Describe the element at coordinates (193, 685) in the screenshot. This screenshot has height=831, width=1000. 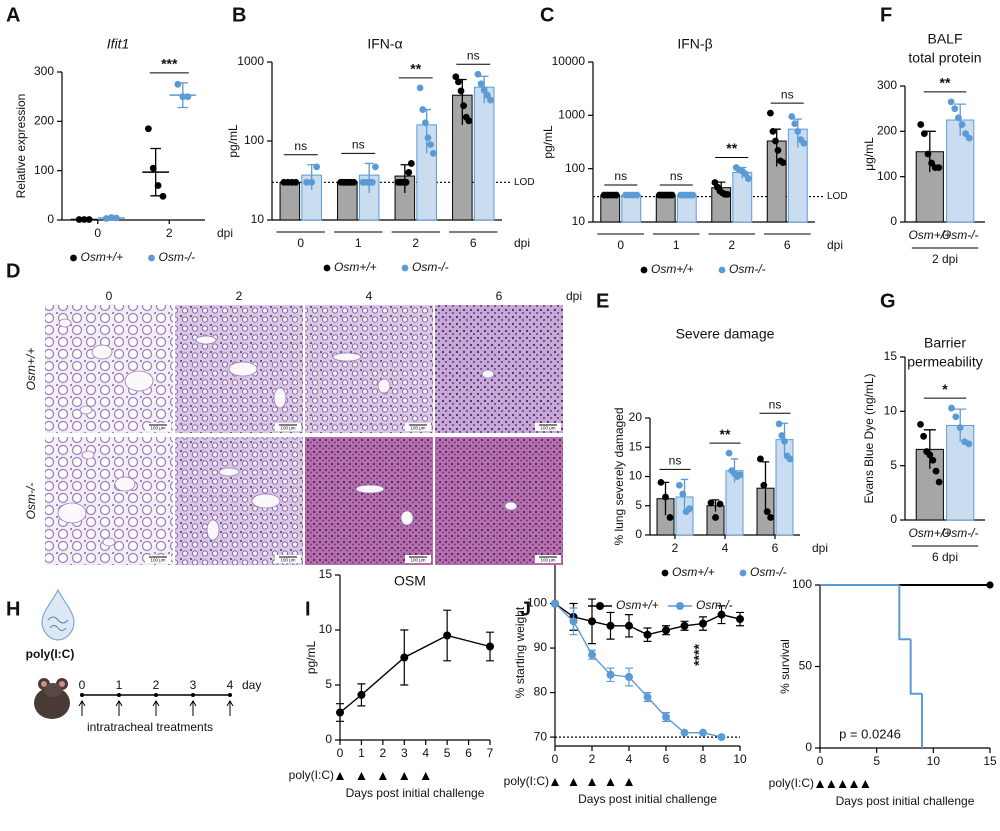
I see `day-label: 3` at that location.